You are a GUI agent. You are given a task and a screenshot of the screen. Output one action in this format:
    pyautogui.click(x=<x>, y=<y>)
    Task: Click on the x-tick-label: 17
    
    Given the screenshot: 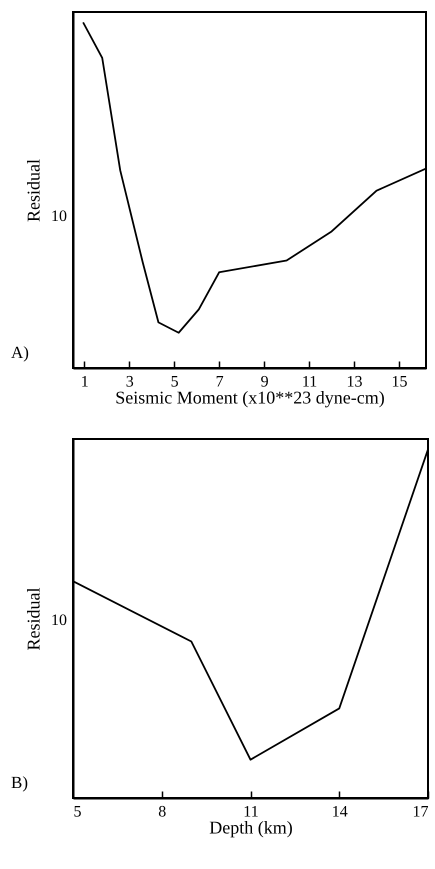 What is the action you would take?
    pyautogui.click(x=420, y=812)
    